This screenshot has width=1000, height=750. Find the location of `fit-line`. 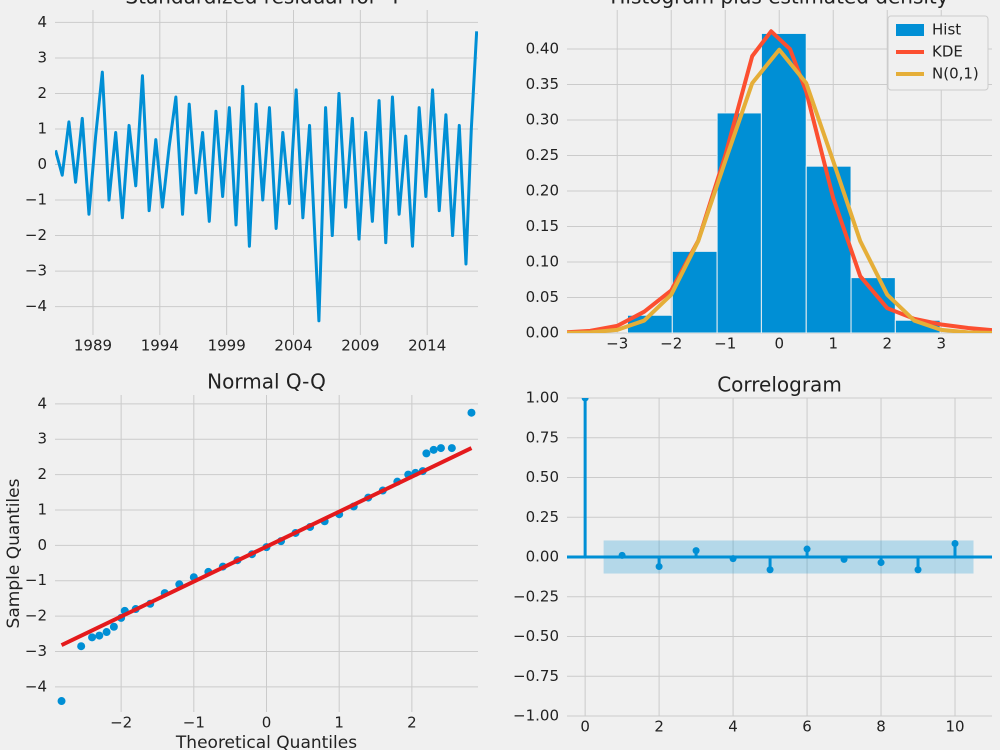

fit-line is located at coordinates (266, 546).